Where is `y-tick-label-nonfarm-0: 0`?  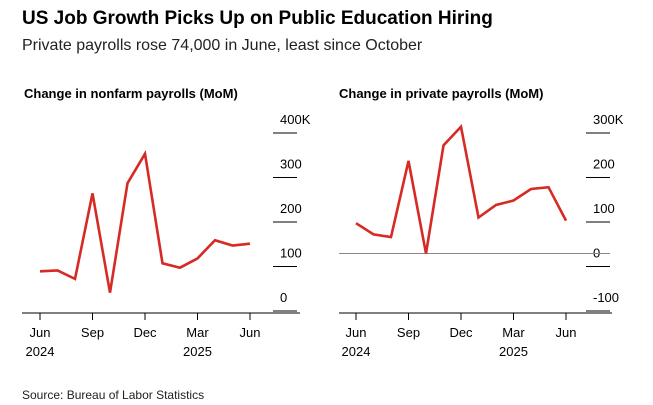
y-tick-label-nonfarm-0: 0 is located at coordinates (283, 297).